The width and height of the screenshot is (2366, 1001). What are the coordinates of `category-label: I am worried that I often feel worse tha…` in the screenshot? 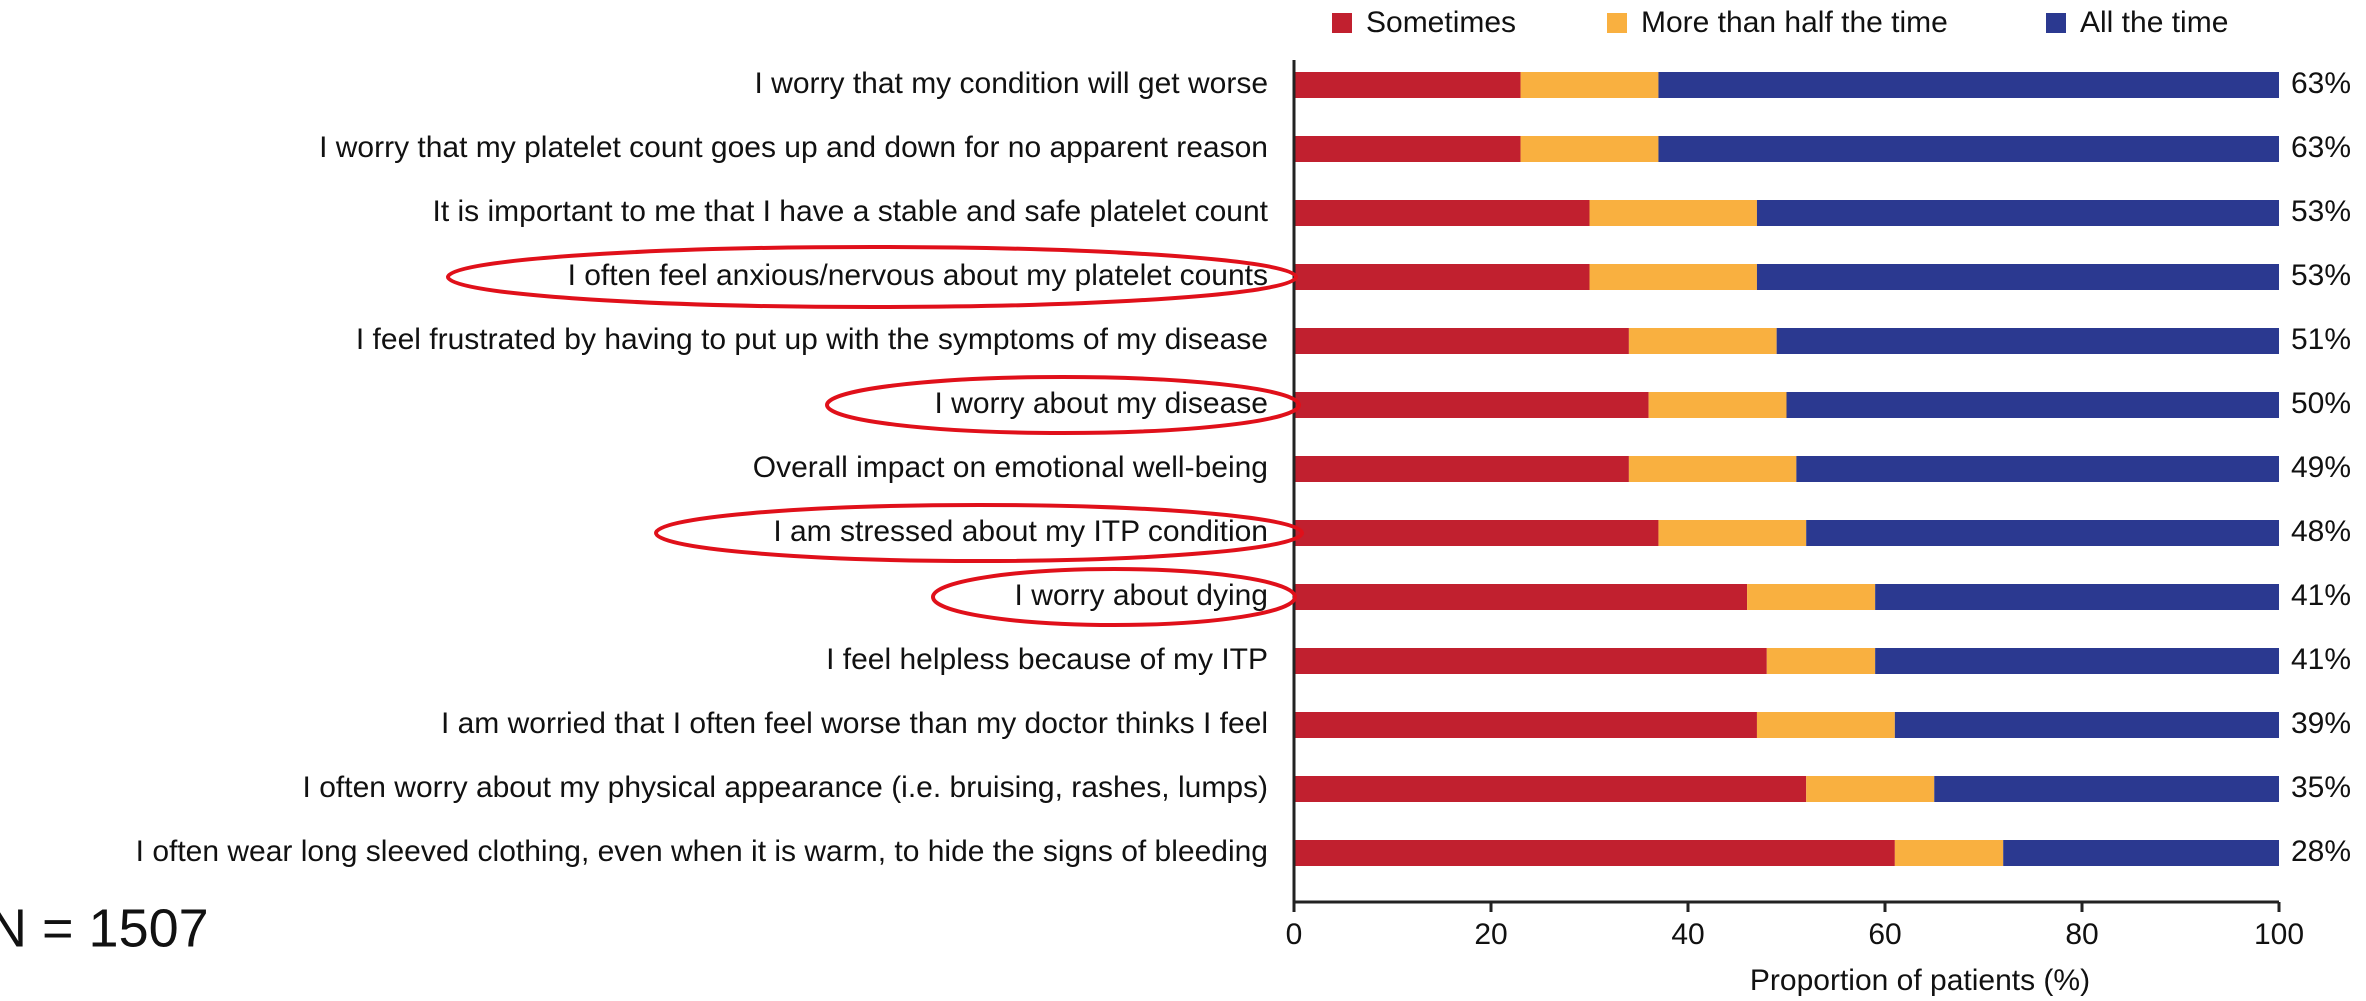 It's located at (854, 723).